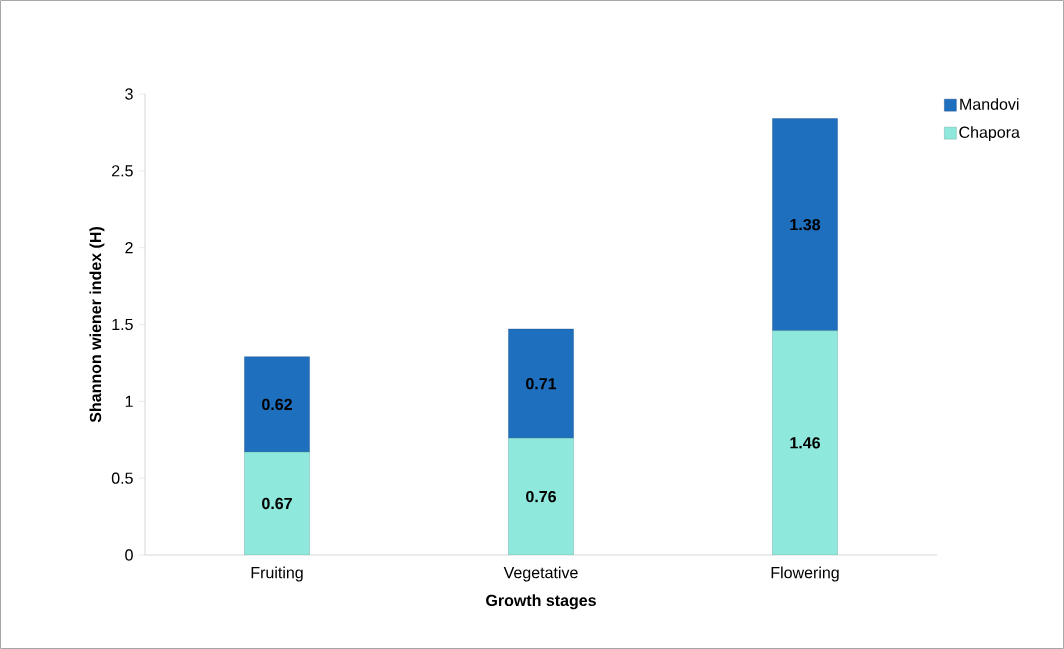  I want to click on x-tick-label: Flowering, so click(805, 574).